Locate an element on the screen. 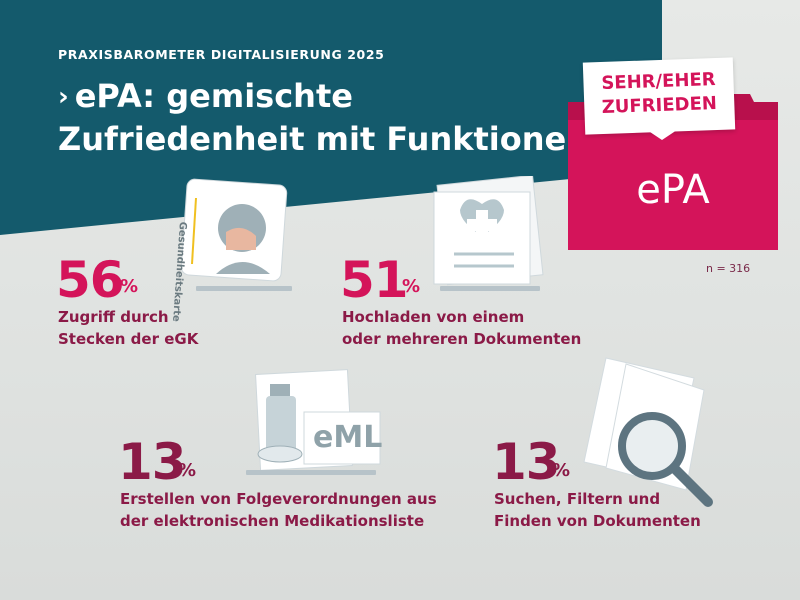 The image size is (800, 600). stat-label-line-2: Finden von Dokumenten is located at coordinates (597, 521).